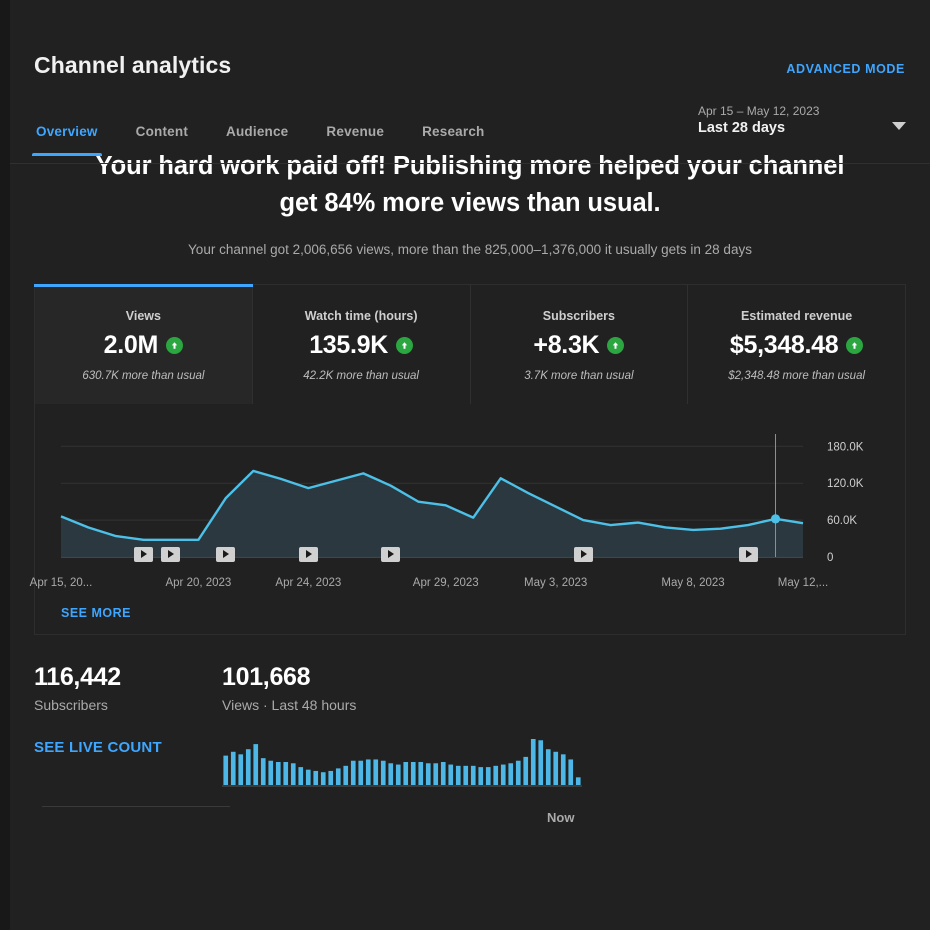 This screenshot has width=930, height=930. I want to click on metric-value-row: +8.3K, so click(579, 345).